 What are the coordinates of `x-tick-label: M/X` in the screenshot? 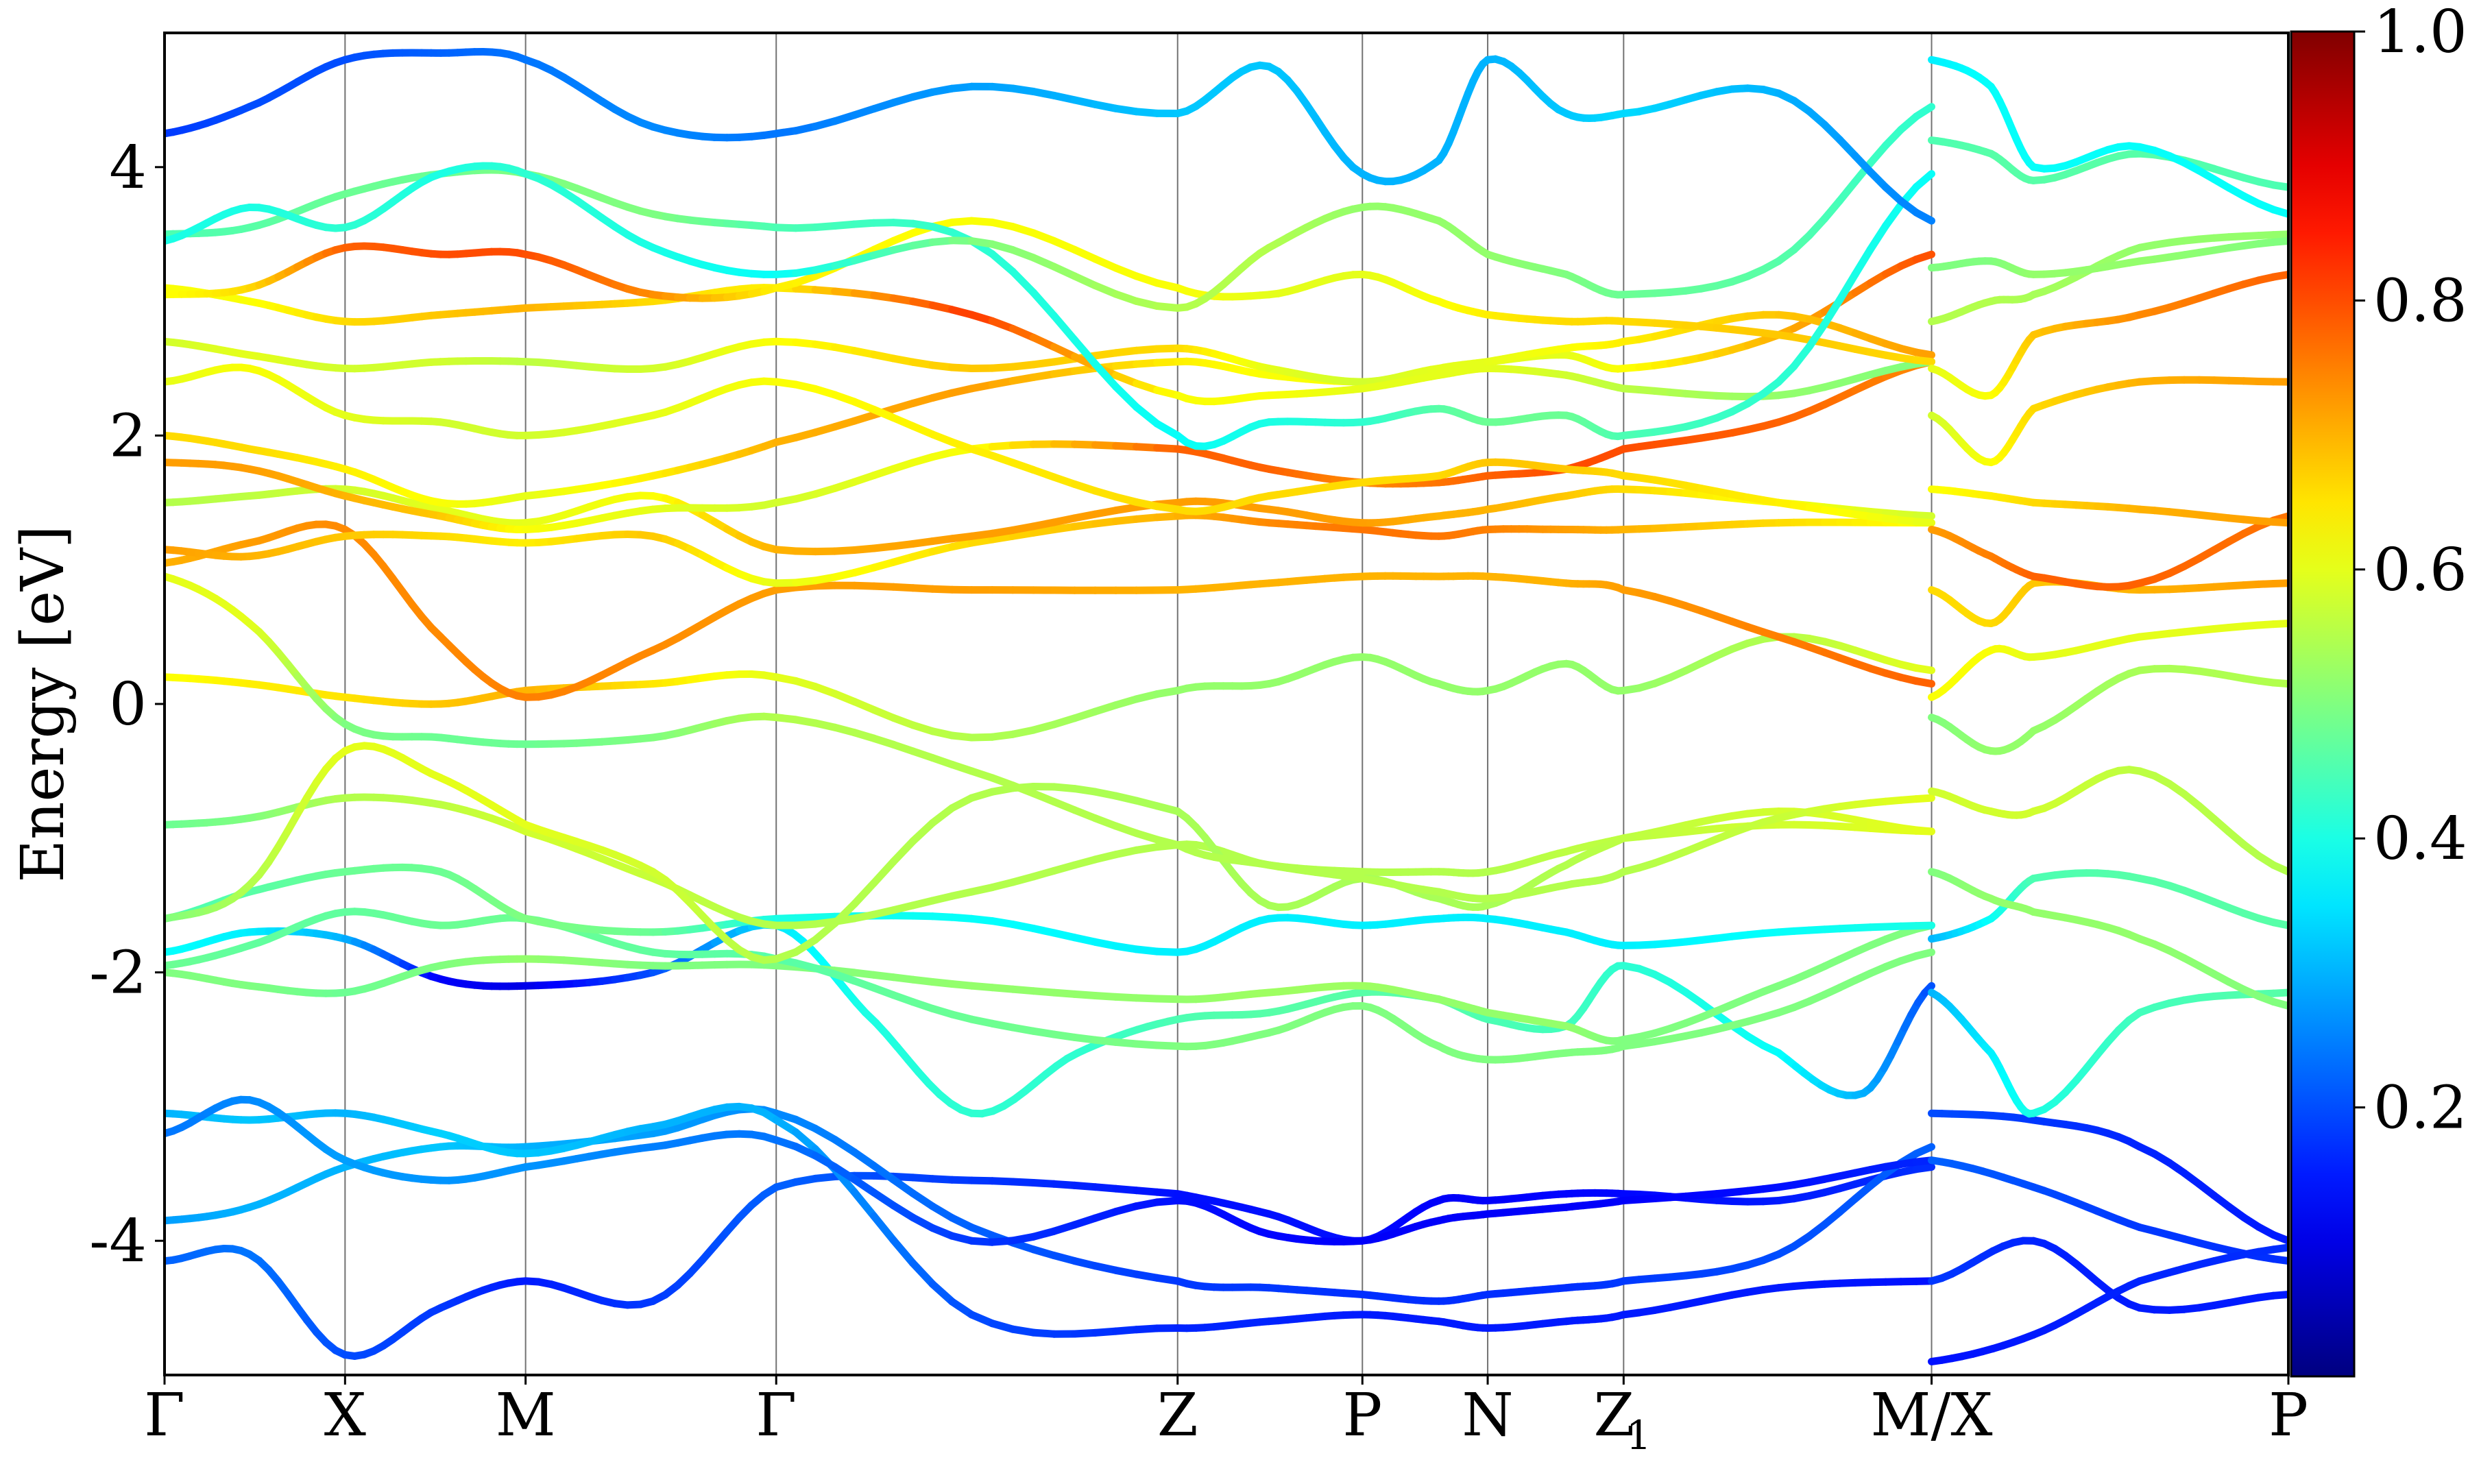 It's located at (1931, 1415).